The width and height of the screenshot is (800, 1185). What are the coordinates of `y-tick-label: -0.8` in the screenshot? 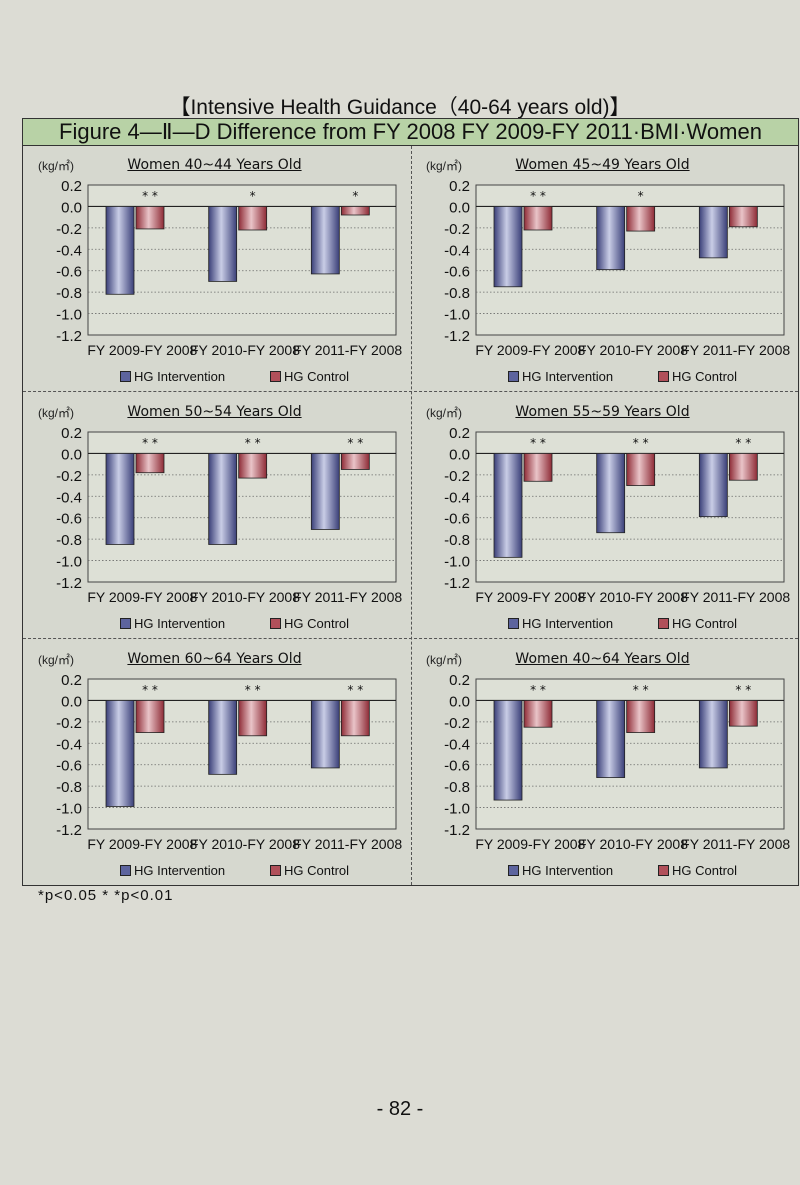 It's located at (69, 787).